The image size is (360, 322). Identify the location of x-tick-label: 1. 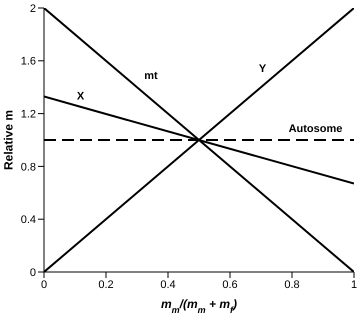
(354, 284).